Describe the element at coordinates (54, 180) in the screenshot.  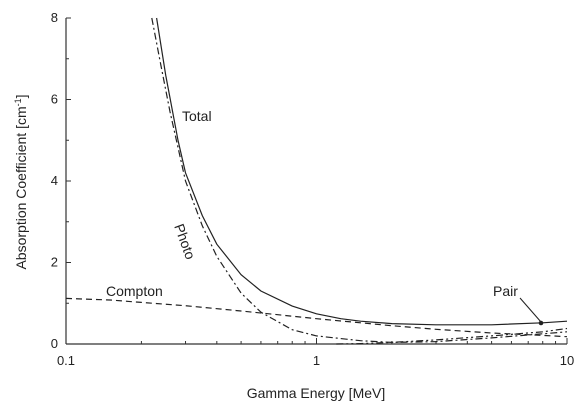
I see `y-tick-label: 4` at that location.